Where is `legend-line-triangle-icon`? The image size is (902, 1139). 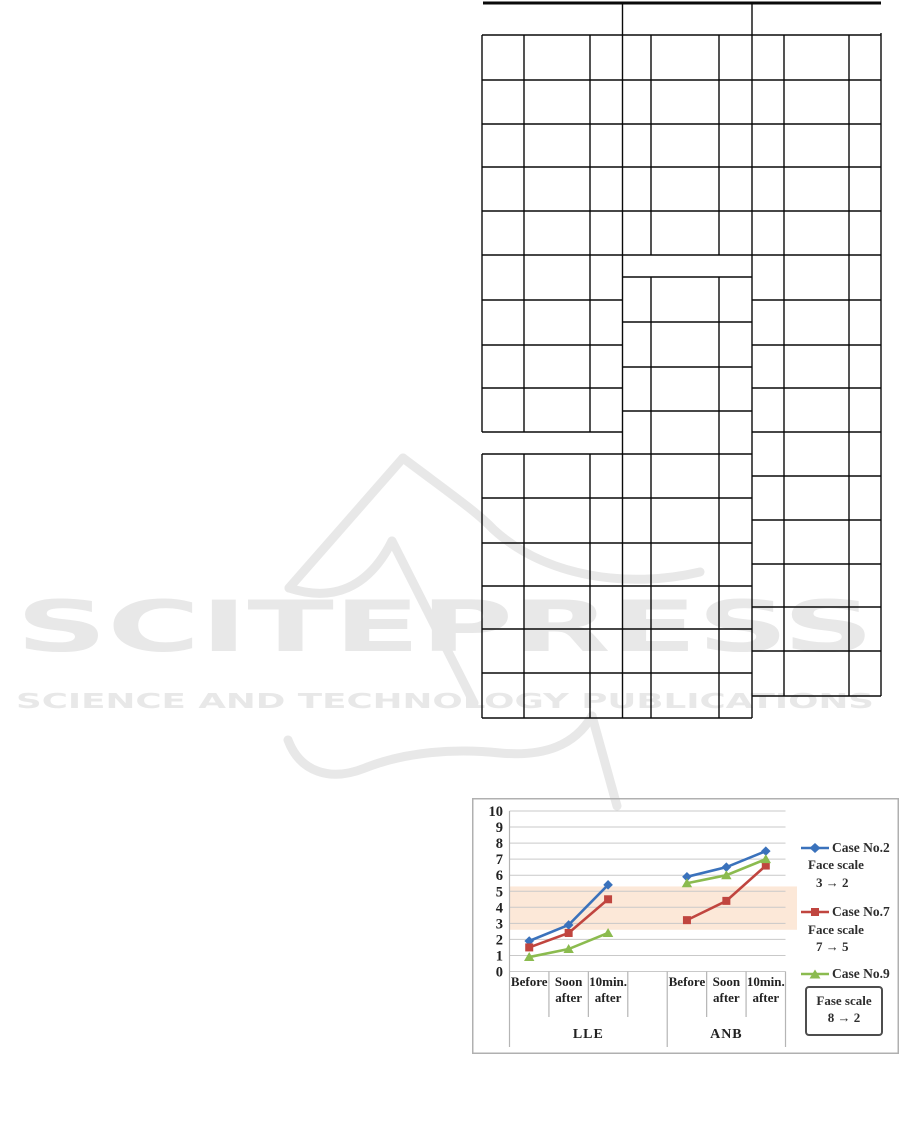 legend-line-triangle-icon is located at coordinates (815, 974).